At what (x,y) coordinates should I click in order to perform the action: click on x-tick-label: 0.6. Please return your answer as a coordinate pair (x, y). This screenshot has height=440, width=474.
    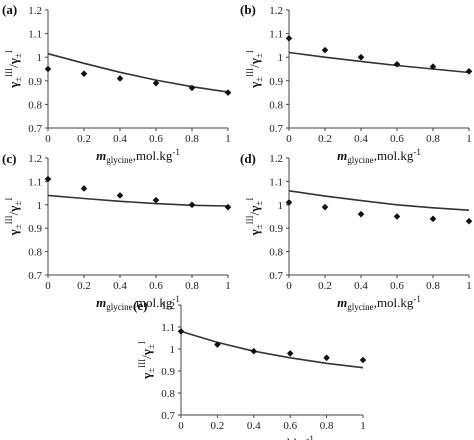
    Looking at the image, I should click on (156, 139).